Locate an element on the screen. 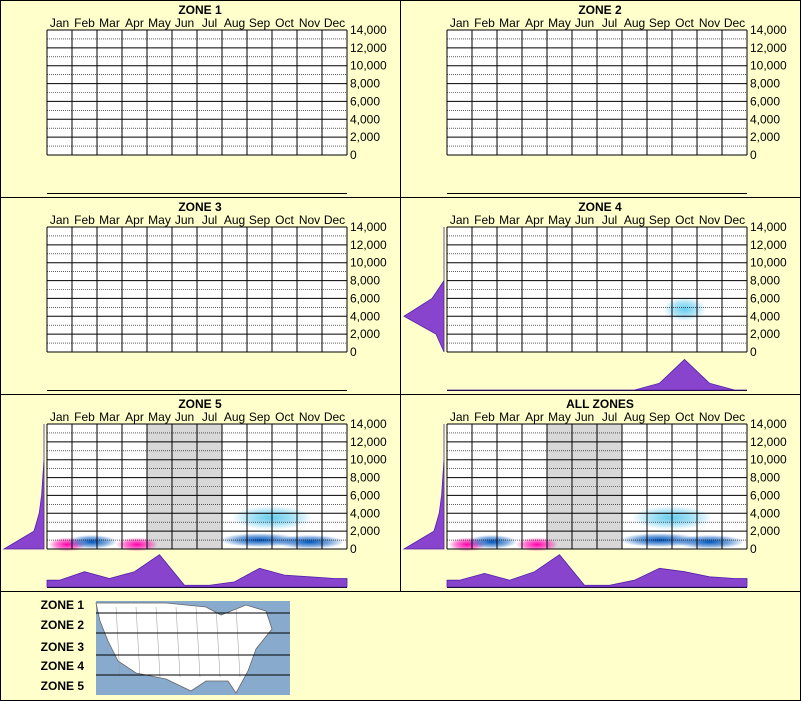  shaded-month is located at coordinates (584, 486).